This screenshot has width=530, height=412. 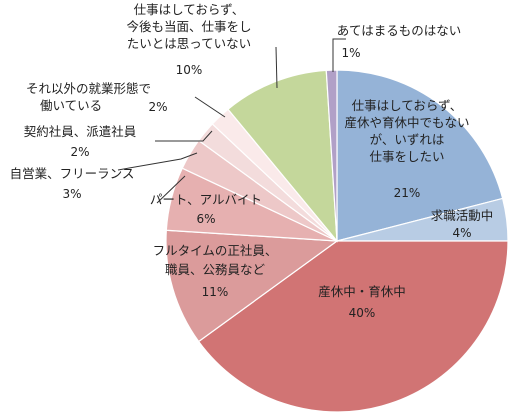 What do you see at coordinates (205, 219) in the screenshot?
I see `slice-percent-label: 6%` at bounding box center [205, 219].